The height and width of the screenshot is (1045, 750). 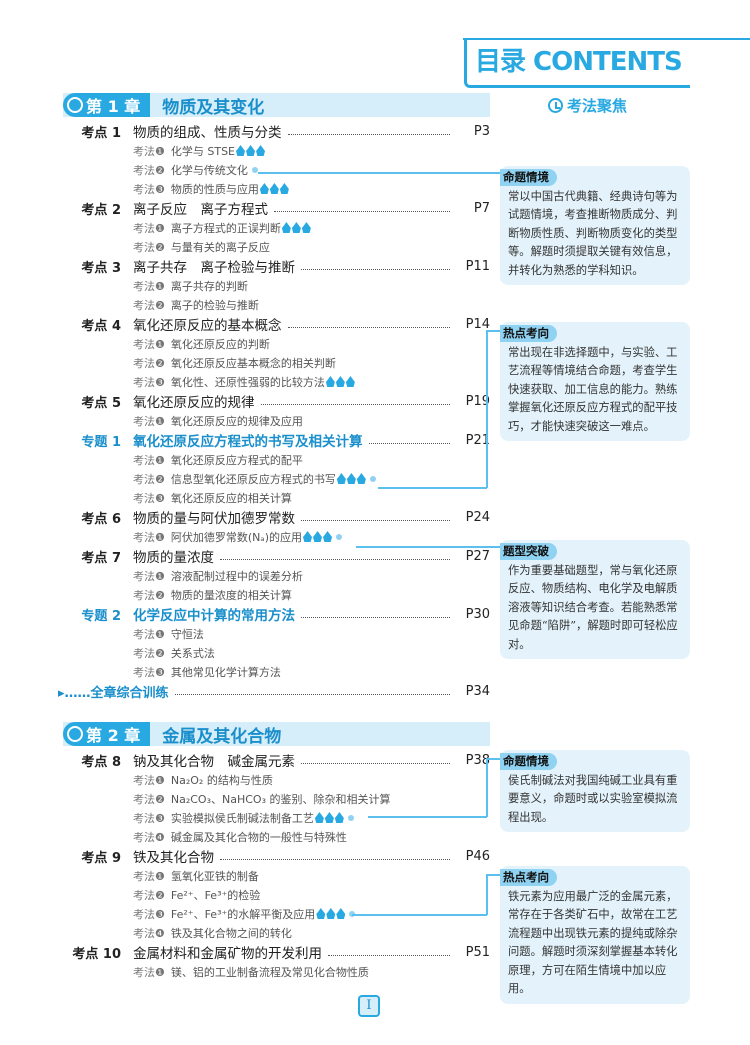 What do you see at coordinates (276, 817) in the screenshot?
I see `toc-subentry: 考法❸ 实验模拟侯氏制碱法制备工艺` at bounding box center [276, 817].